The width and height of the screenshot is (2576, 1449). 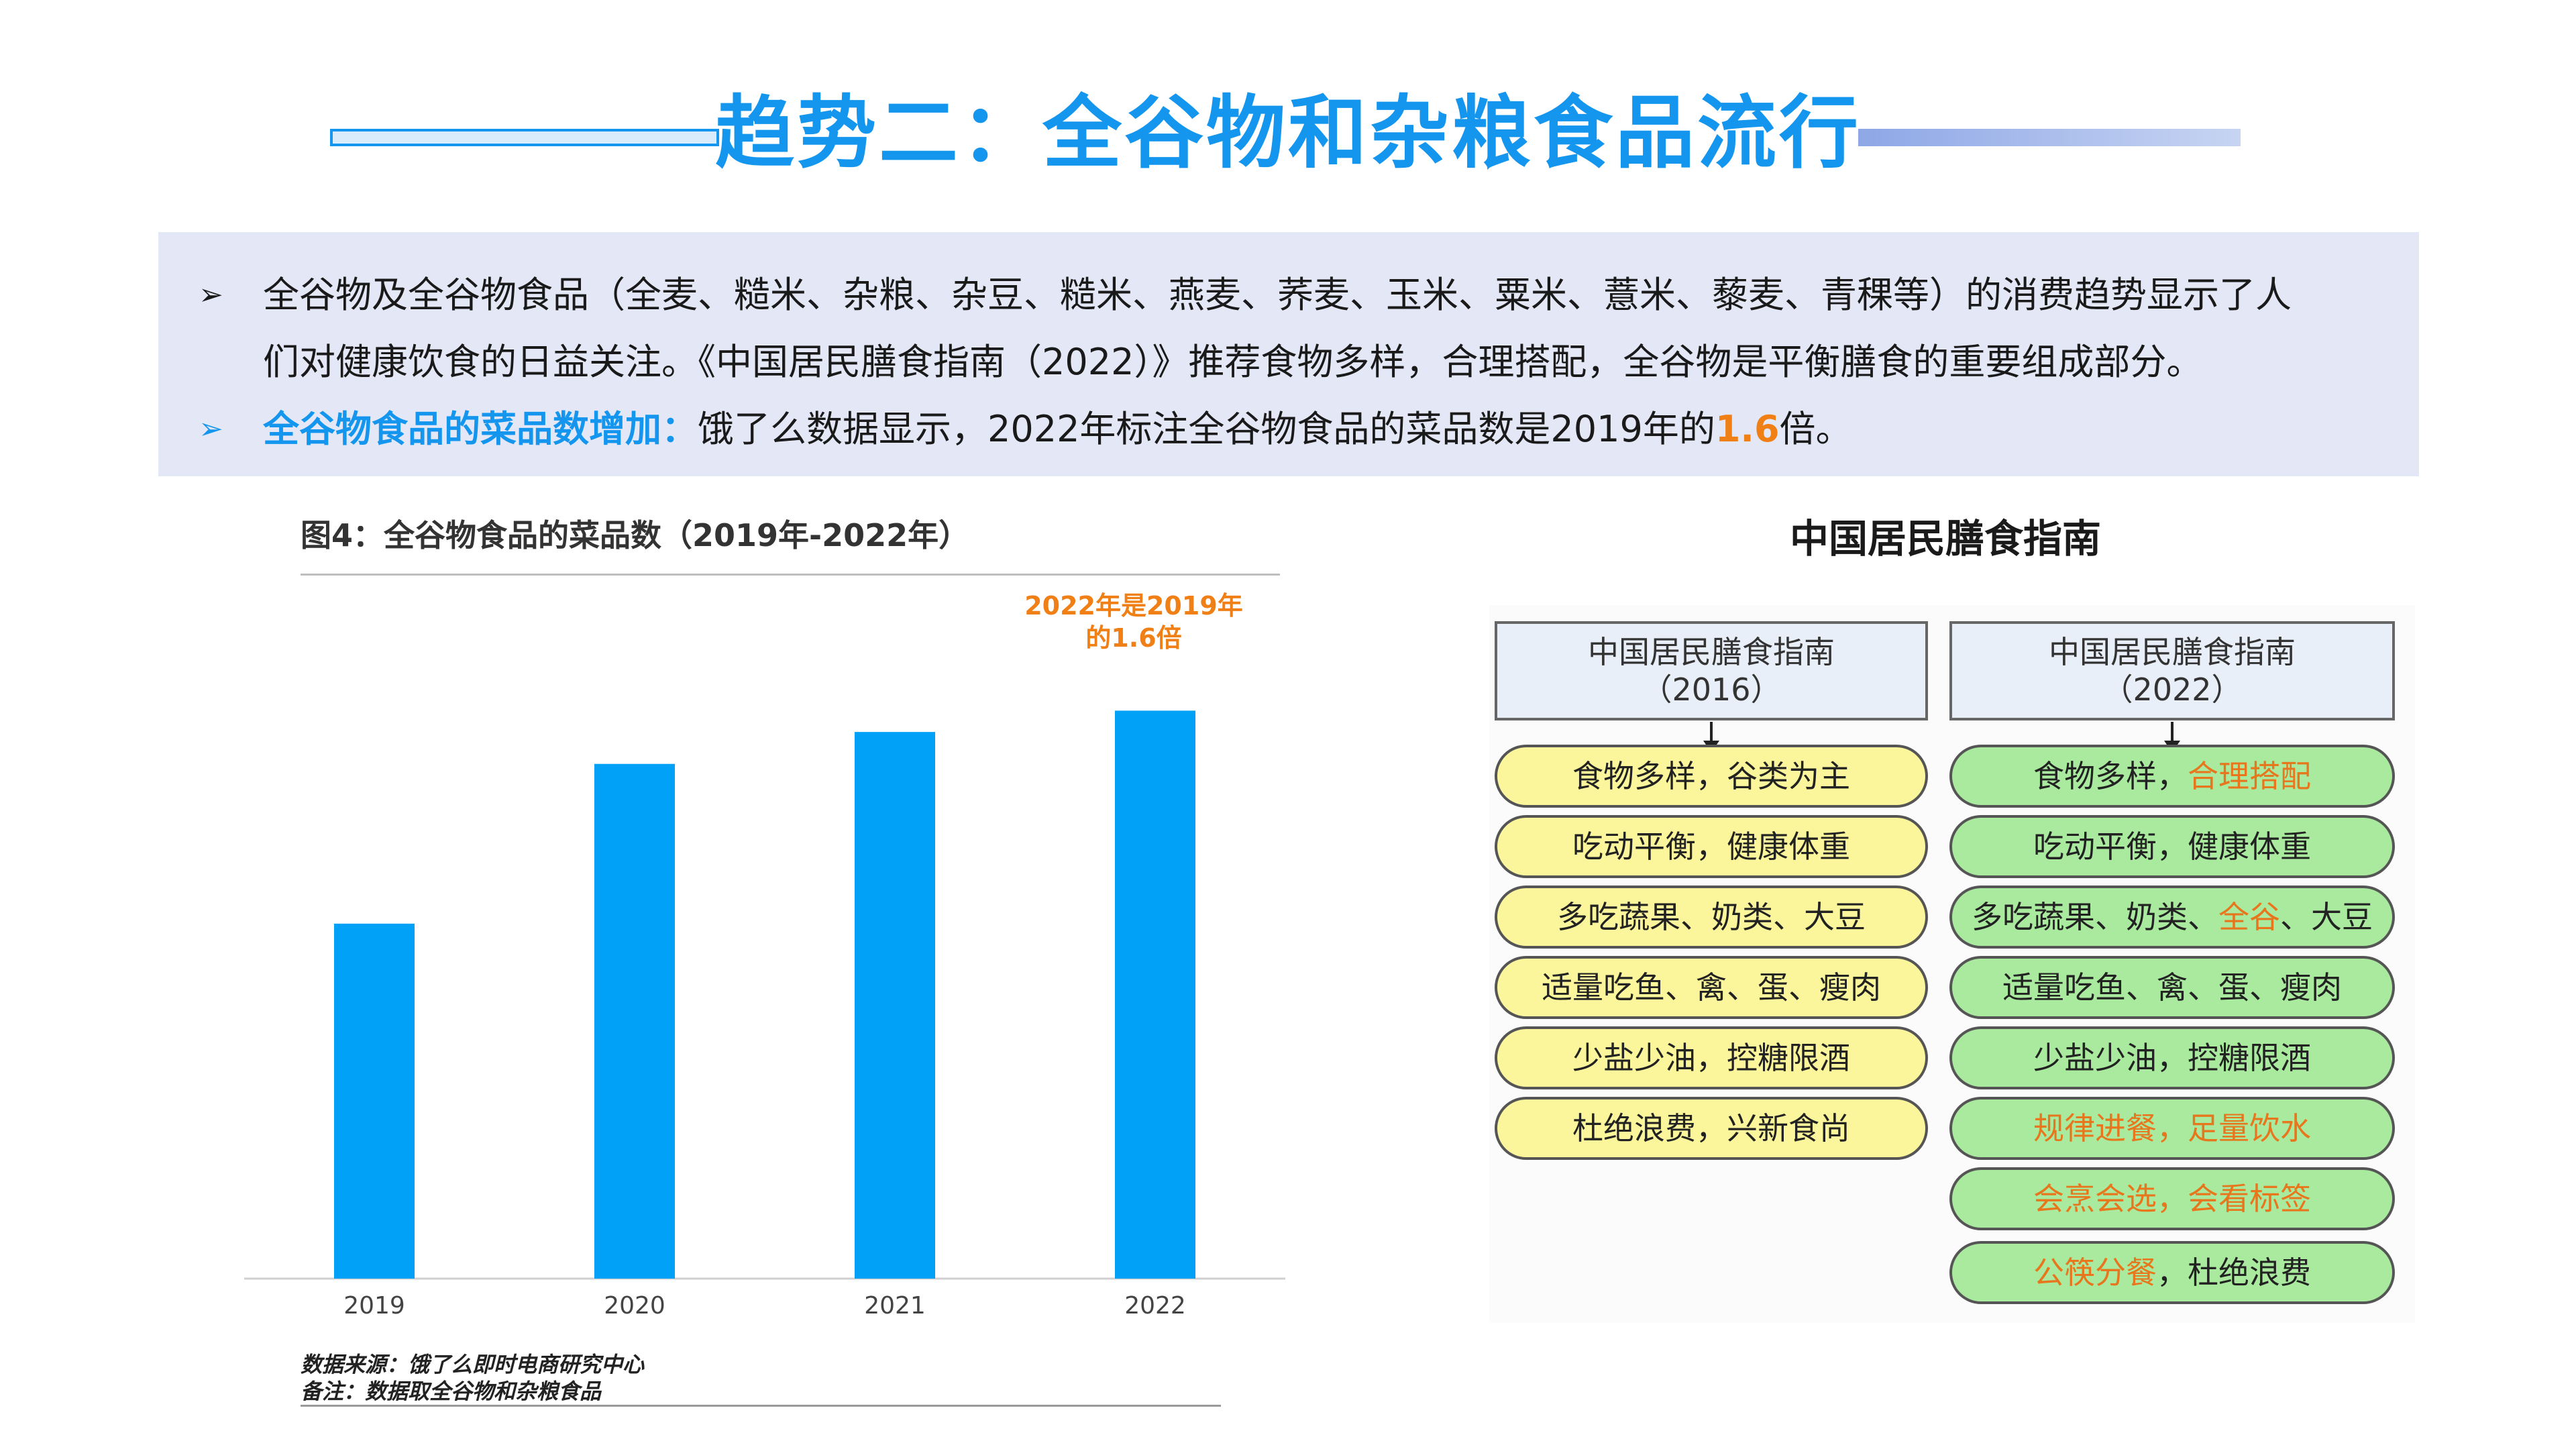 What do you see at coordinates (2095, 917) in the screenshot?
I see `guideline-2022-item-text: 多吃蔬果、奶类、` at bounding box center [2095, 917].